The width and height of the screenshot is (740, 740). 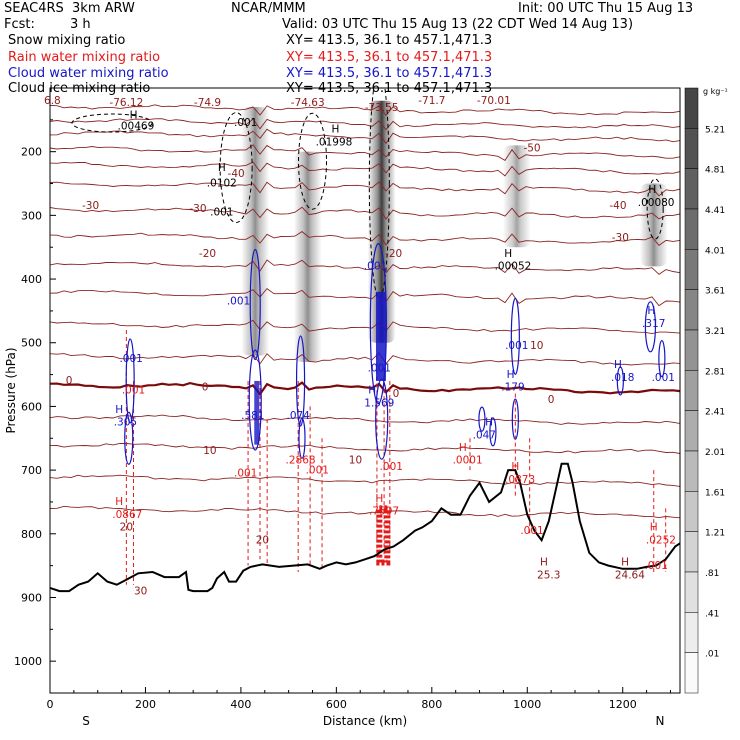 What do you see at coordinates (548, 575) in the screenshot?
I see `contour-label: 25.3` at bounding box center [548, 575].